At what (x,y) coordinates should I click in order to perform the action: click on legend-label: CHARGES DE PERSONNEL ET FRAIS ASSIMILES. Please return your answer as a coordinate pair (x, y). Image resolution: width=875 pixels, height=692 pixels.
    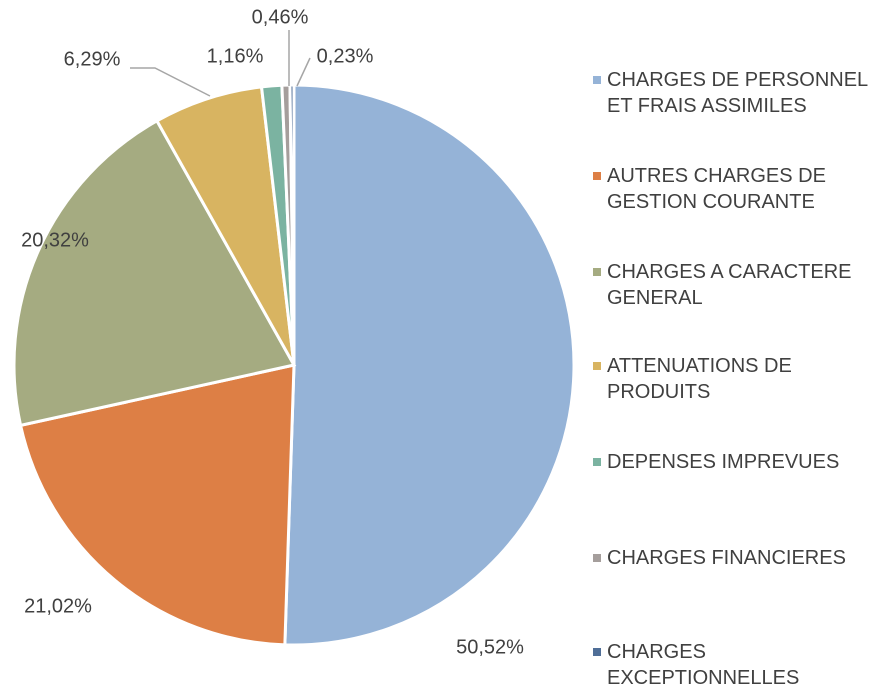
    Looking at the image, I should click on (737, 93).